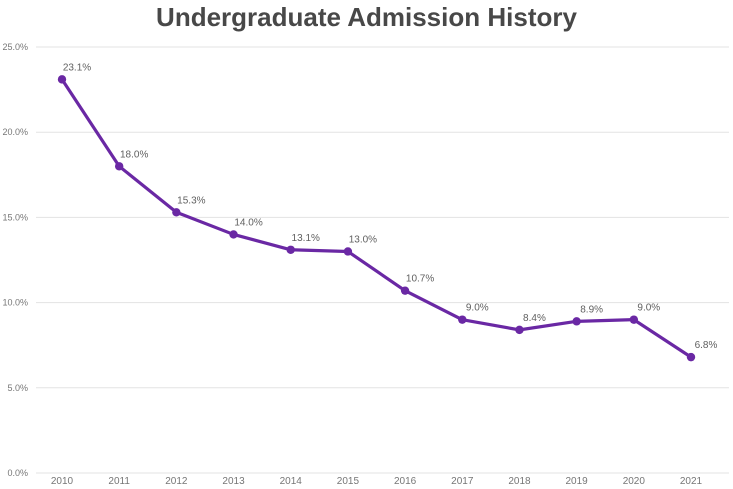  What do you see at coordinates (134, 154) in the screenshot?
I see `data-point-label: 18.0%` at bounding box center [134, 154].